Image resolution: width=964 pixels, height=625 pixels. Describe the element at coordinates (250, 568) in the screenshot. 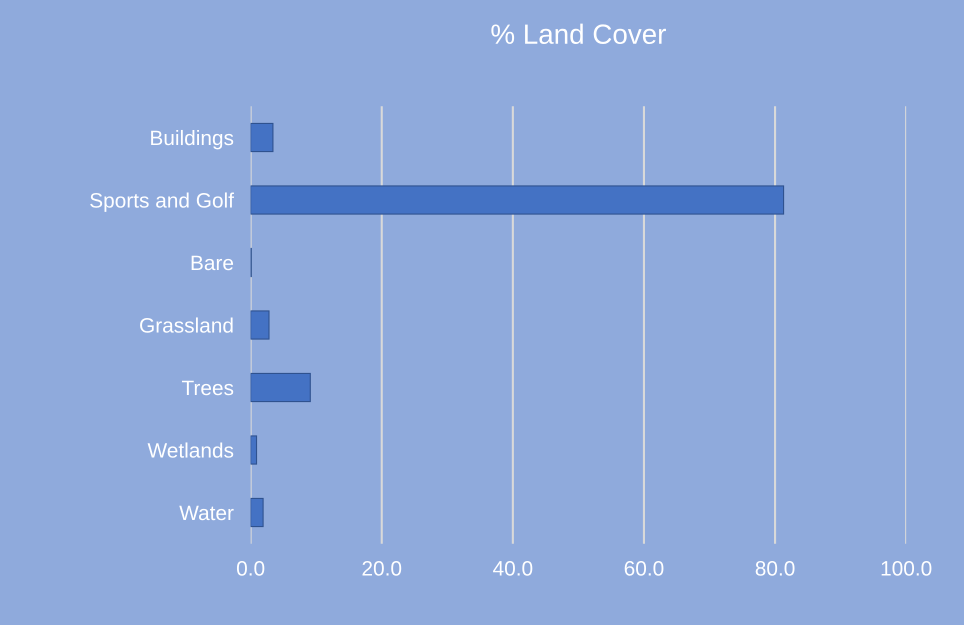

I see `x-tick-label: 0.0` at that location.